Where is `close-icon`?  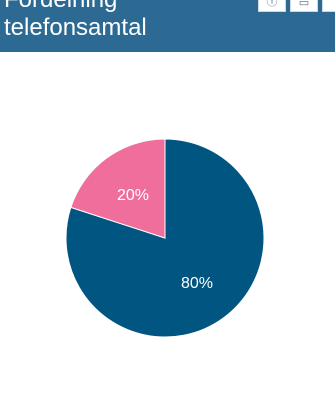 close-icon is located at coordinates (328, 6).